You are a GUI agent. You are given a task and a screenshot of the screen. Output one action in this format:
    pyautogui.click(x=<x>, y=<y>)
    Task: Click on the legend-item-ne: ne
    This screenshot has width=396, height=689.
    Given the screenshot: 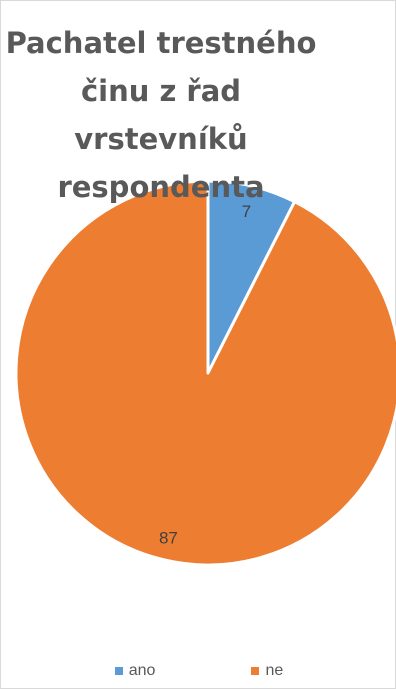 What is the action you would take?
    pyautogui.click(x=267, y=671)
    